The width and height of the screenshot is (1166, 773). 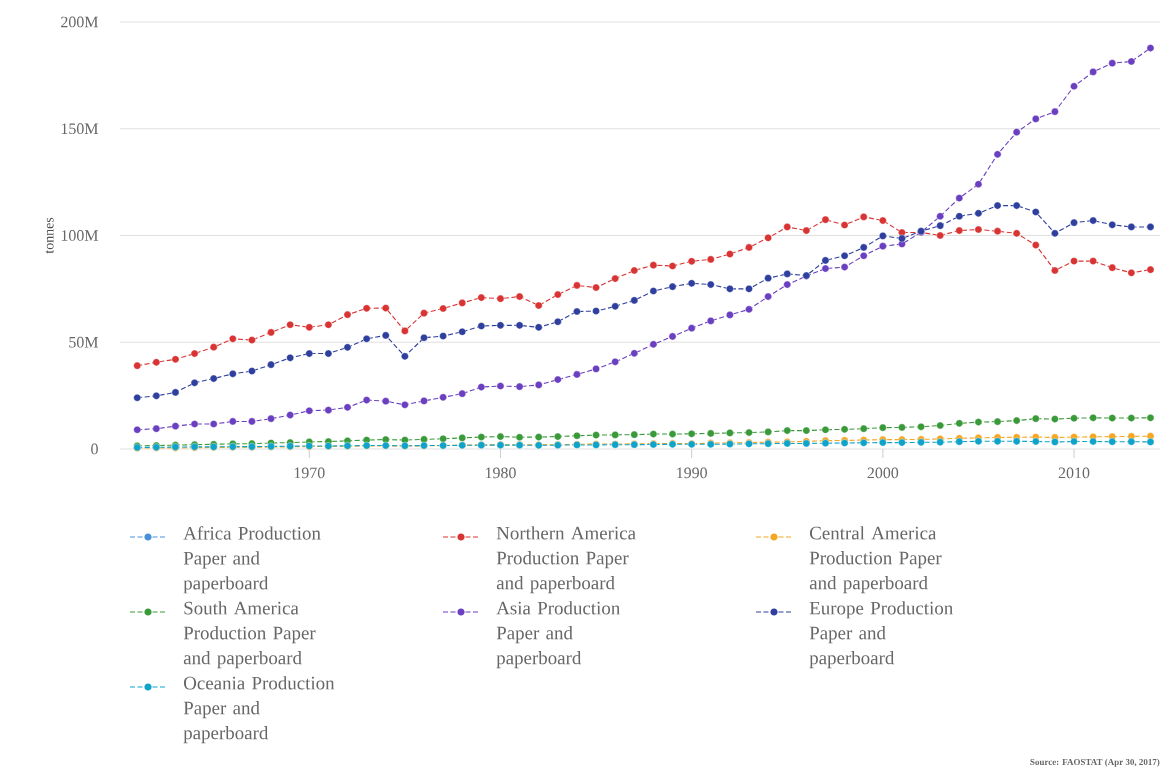 What do you see at coordinates (252, 560) in the screenshot?
I see `legend-label: Africa Production Paper and paperboard` at bounding box center [252, 560].